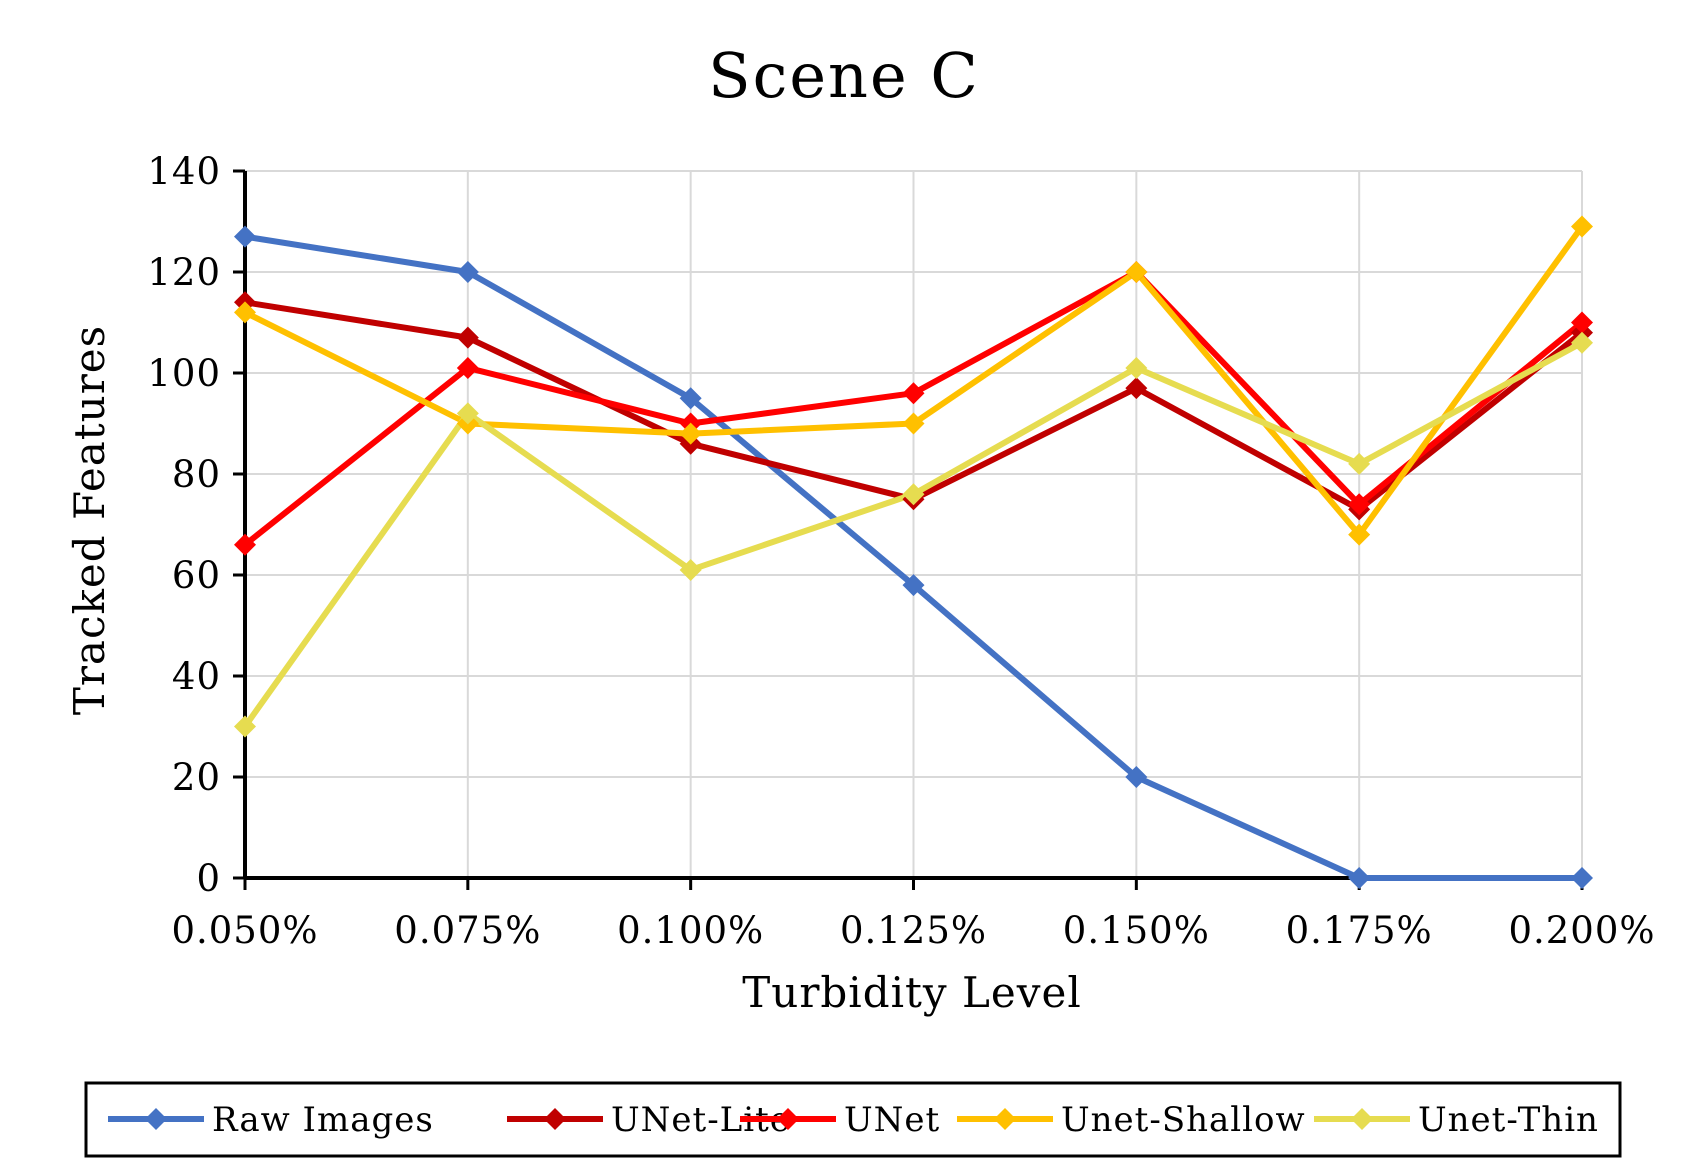 Image resolution: width=1688 pixels, height=1175 pixels. I want to click on y-tick-label: 120, so click(184, 272).